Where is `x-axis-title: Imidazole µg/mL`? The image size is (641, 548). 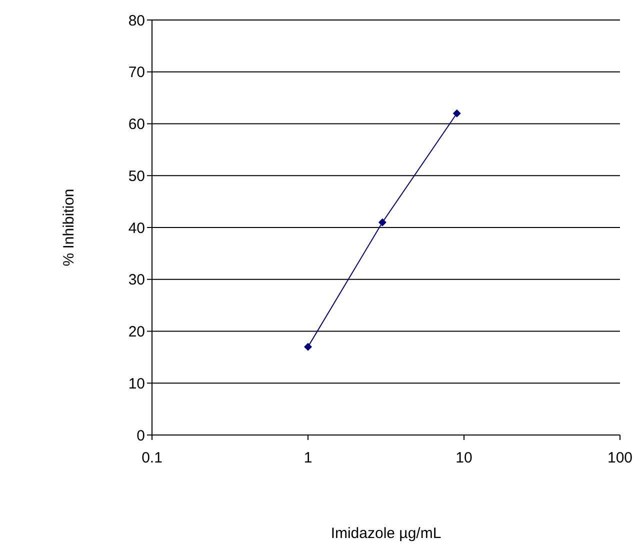
x-axis-title: Imidazole µg/mL is located at coordinates (386, 533).